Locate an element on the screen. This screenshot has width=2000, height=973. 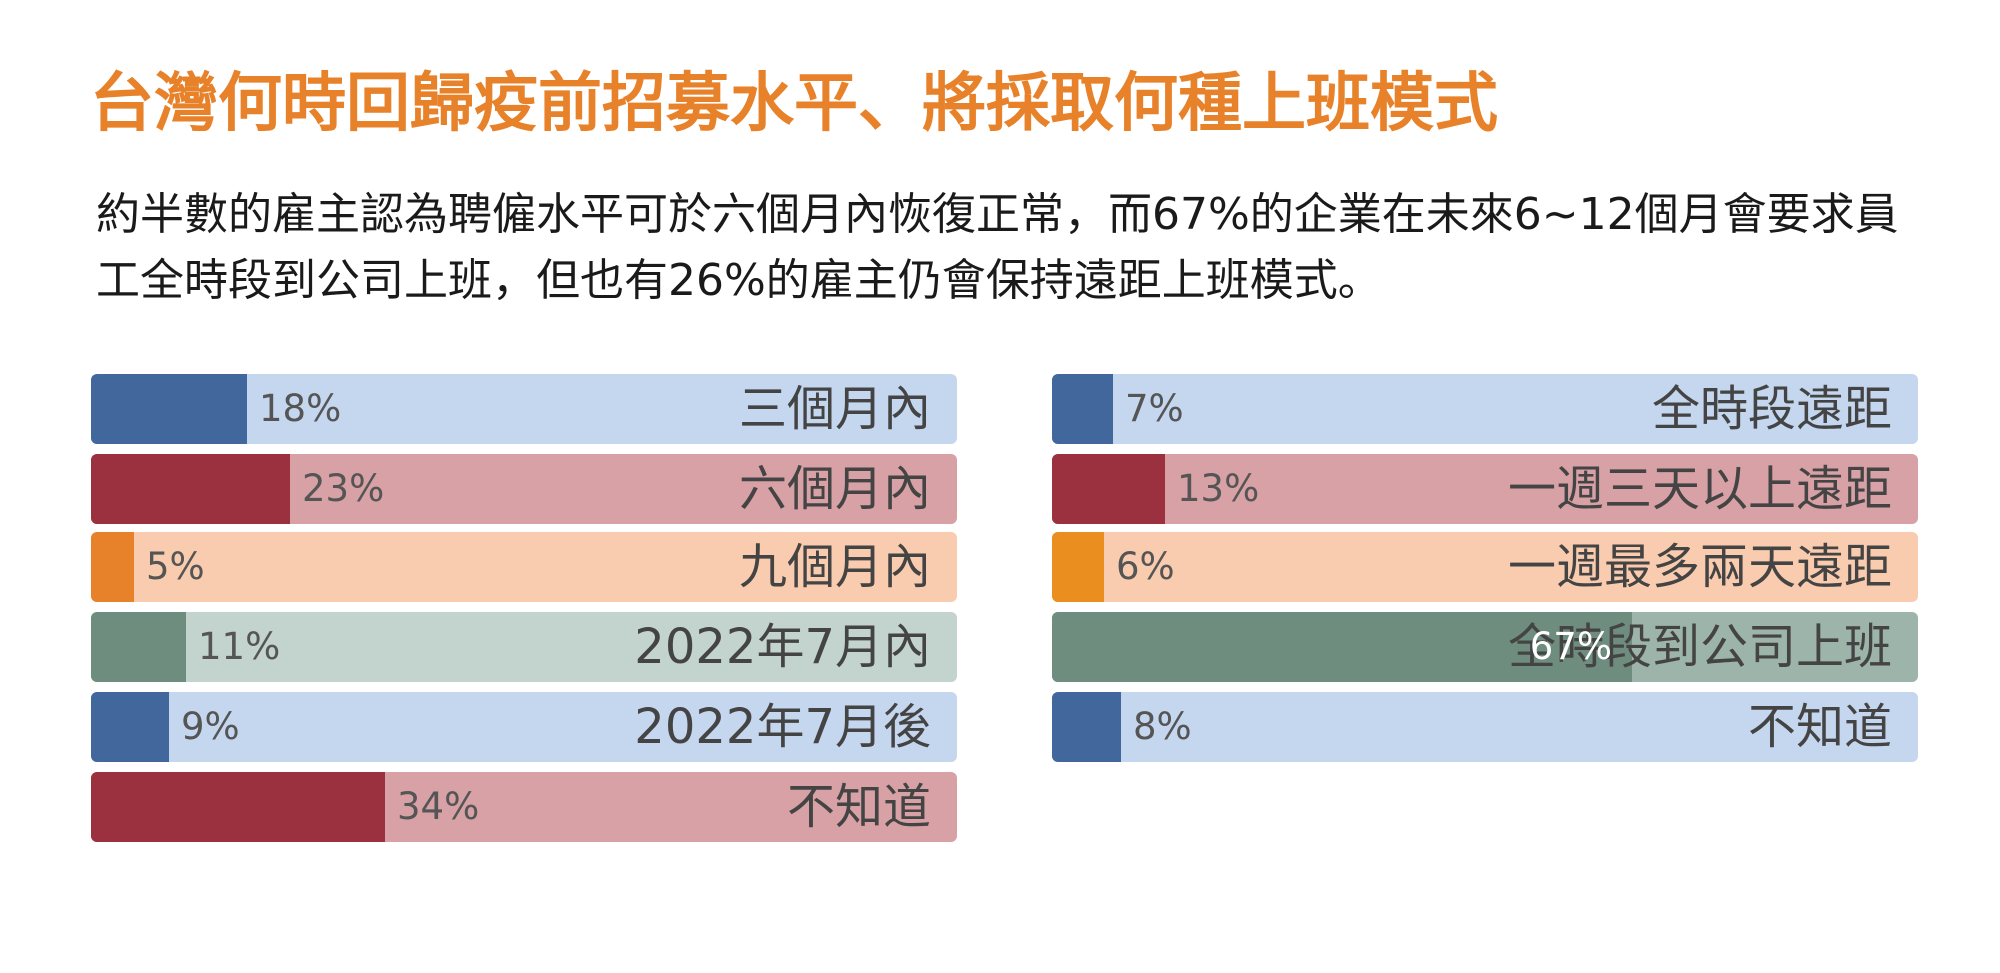
data-label: 5% is located at coordinates (175, 566).